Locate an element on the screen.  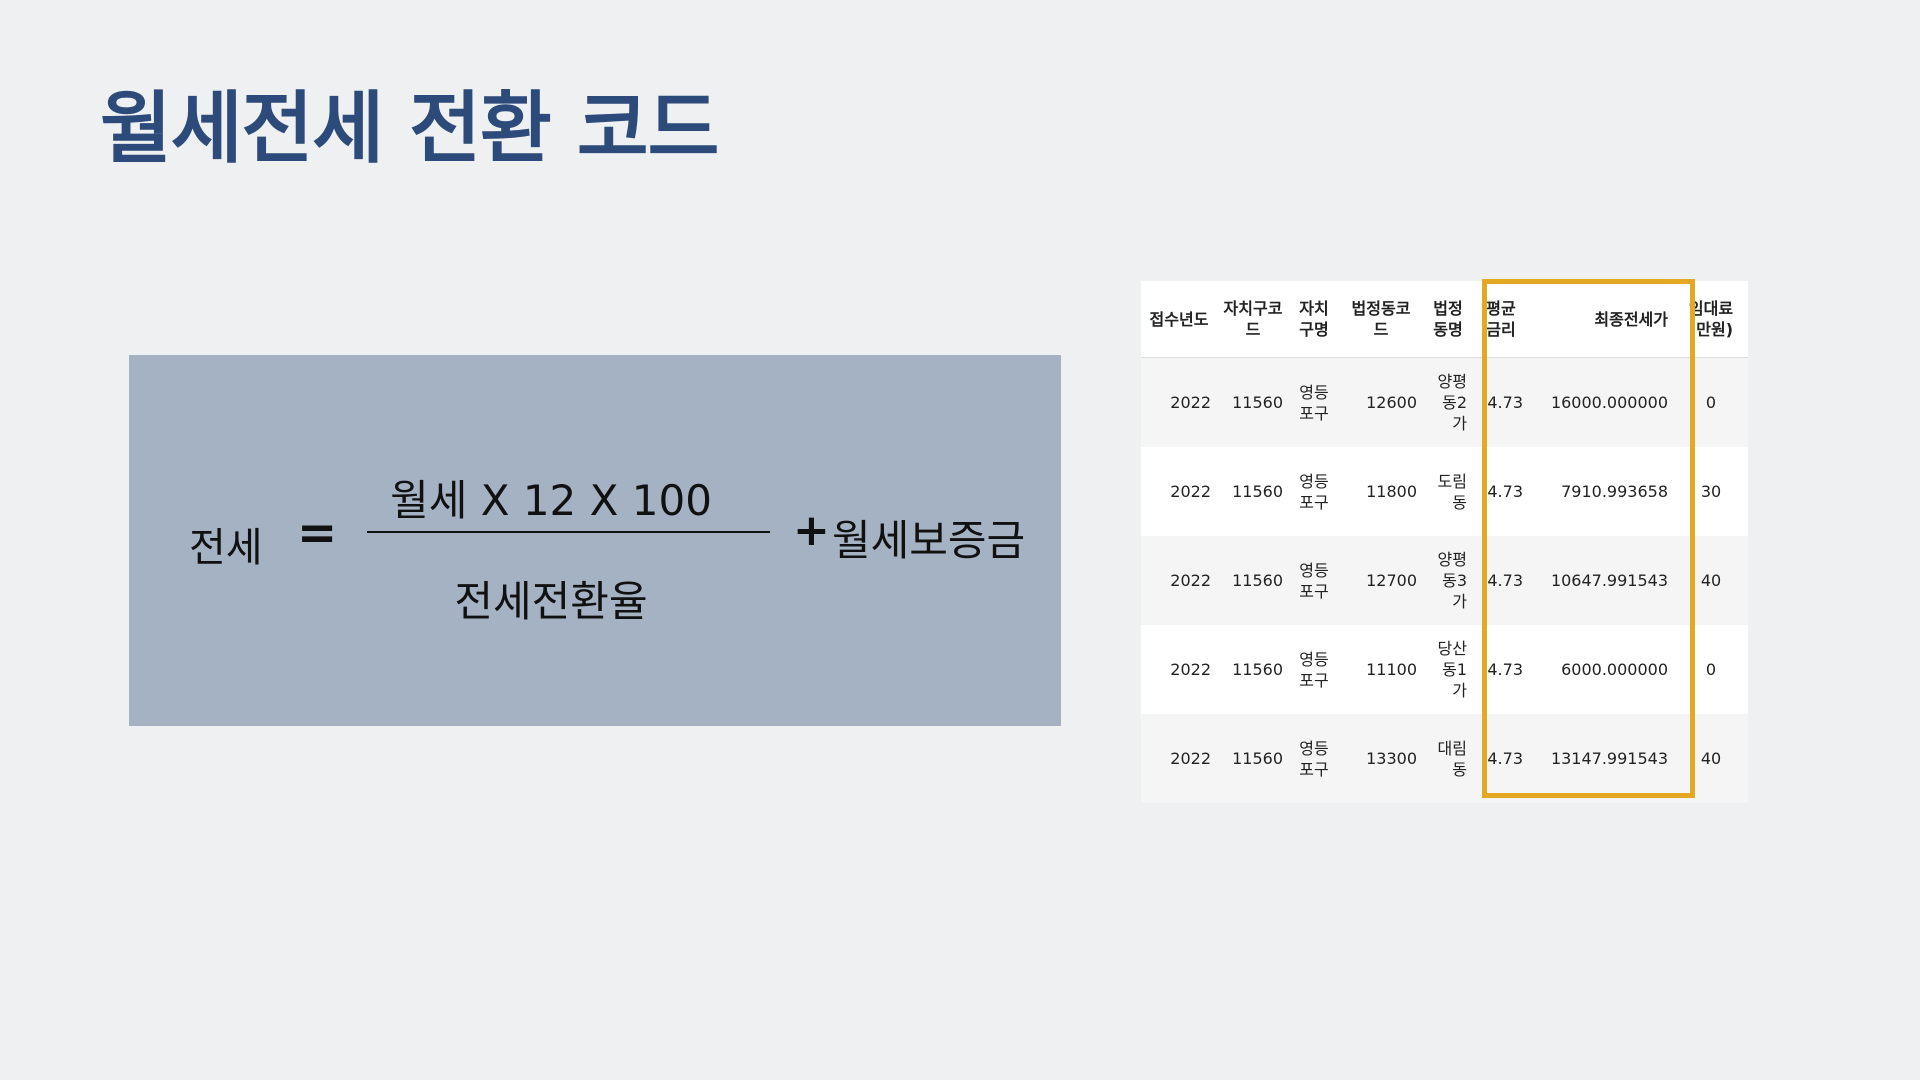
table-cell: 당산동1가 is located at coordinates (1448, 669).